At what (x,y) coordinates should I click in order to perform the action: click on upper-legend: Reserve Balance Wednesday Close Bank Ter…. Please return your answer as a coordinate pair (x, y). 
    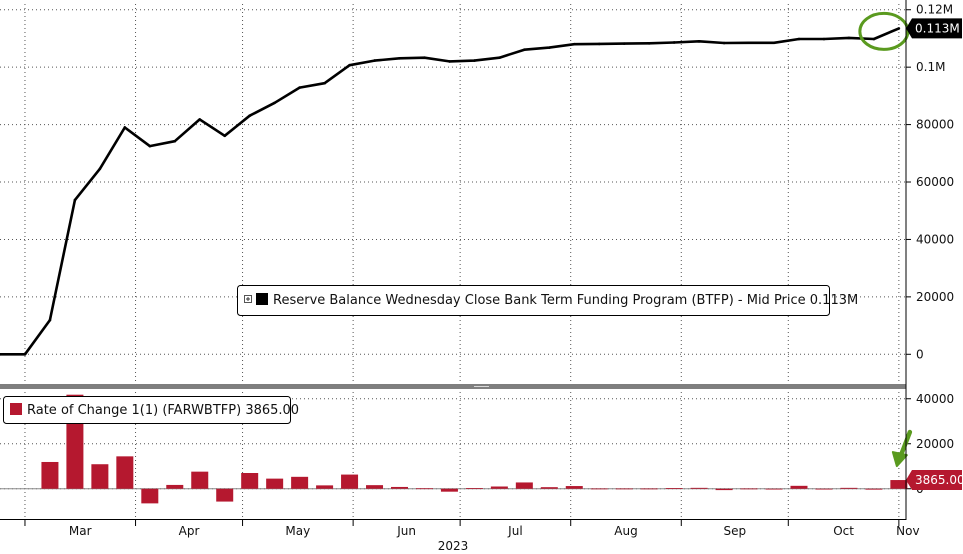
    Looking at the image, I should click on (547, 300).